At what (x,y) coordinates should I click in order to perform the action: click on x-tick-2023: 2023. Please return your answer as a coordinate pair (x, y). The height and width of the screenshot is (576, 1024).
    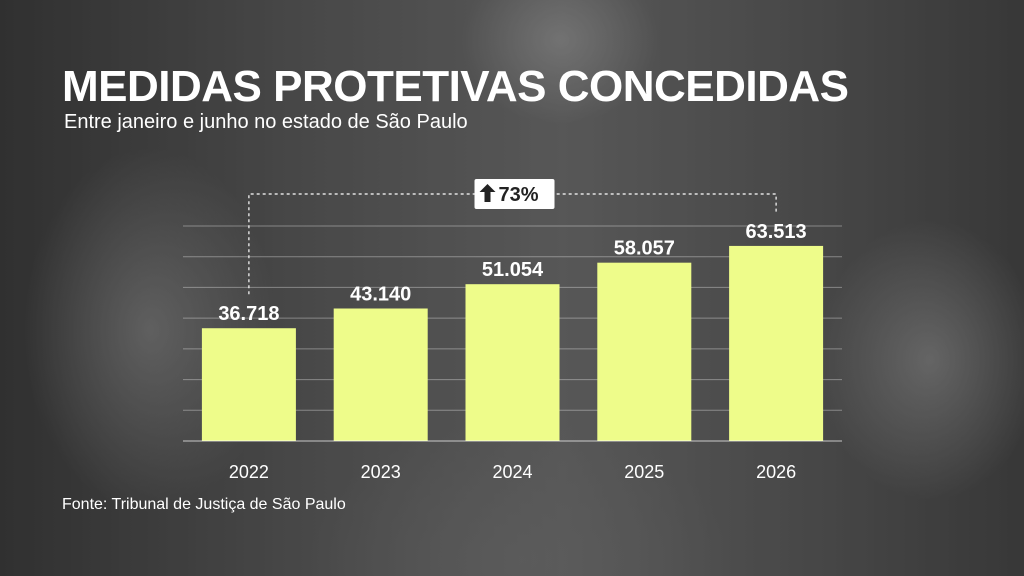
    Looking at the image, I should click on (381, 472).